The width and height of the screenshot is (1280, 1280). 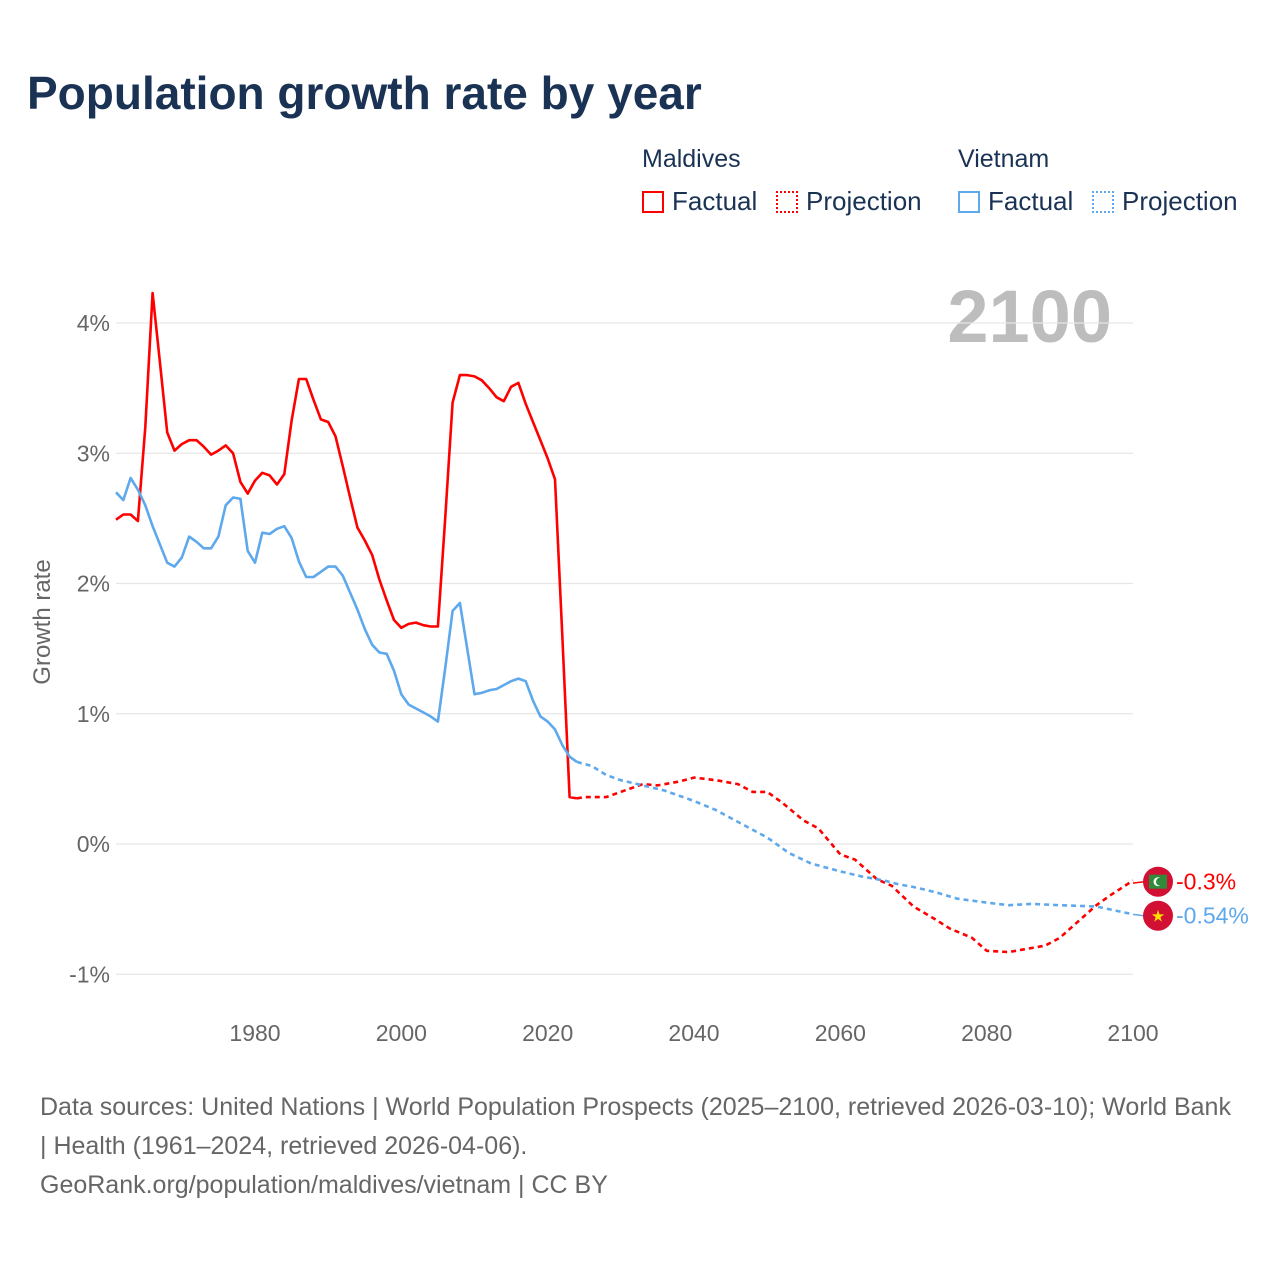 I want to click on legend-maldives-projection: Projection, so click(x=849, y=201).